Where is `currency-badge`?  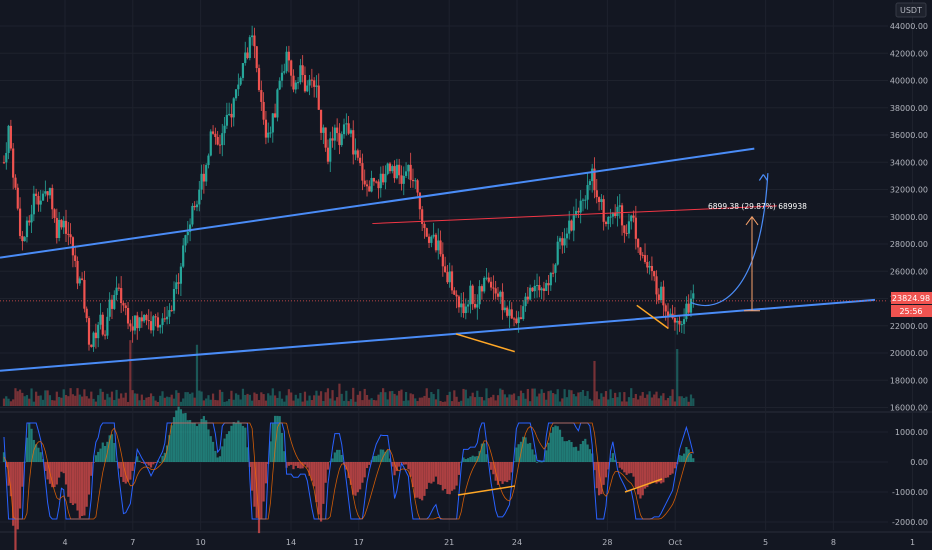
currency-badge is located at coordinates (911, 10).